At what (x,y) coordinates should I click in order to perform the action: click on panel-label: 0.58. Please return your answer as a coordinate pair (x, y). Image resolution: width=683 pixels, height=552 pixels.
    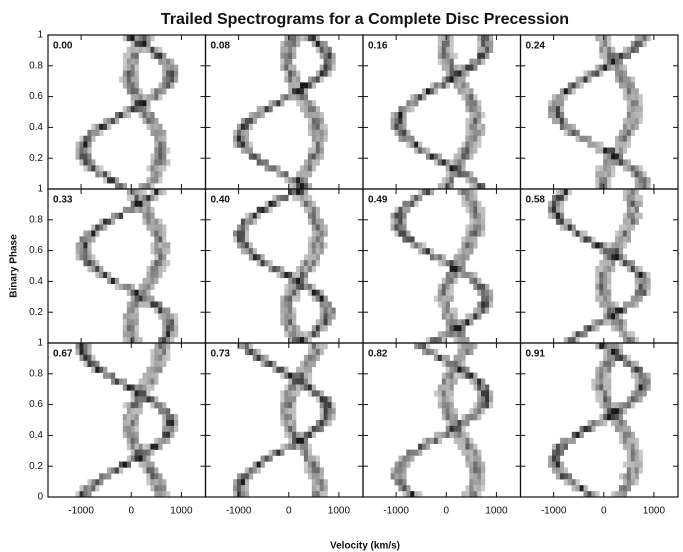
    Looking at the image, I should click on (536, 200).